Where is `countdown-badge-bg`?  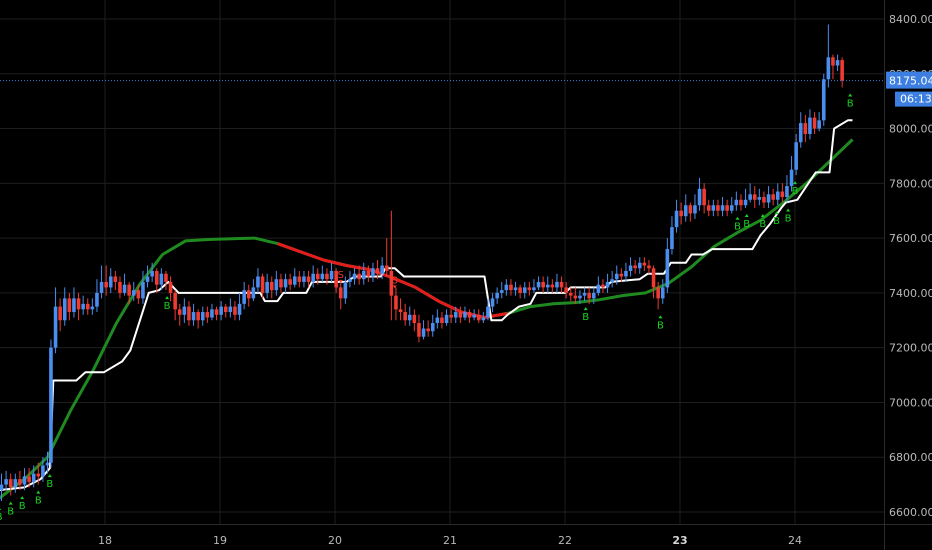
countdown-badge-bg is located at coordinates (913, 99).